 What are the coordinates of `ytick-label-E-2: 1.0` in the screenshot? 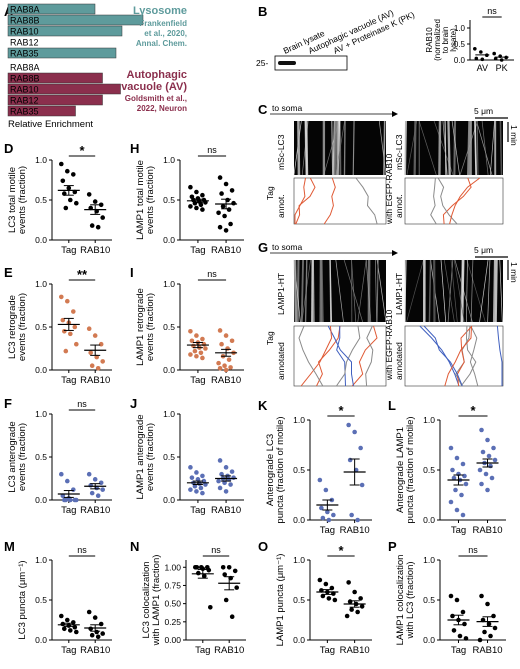 It's located at (41, 284).